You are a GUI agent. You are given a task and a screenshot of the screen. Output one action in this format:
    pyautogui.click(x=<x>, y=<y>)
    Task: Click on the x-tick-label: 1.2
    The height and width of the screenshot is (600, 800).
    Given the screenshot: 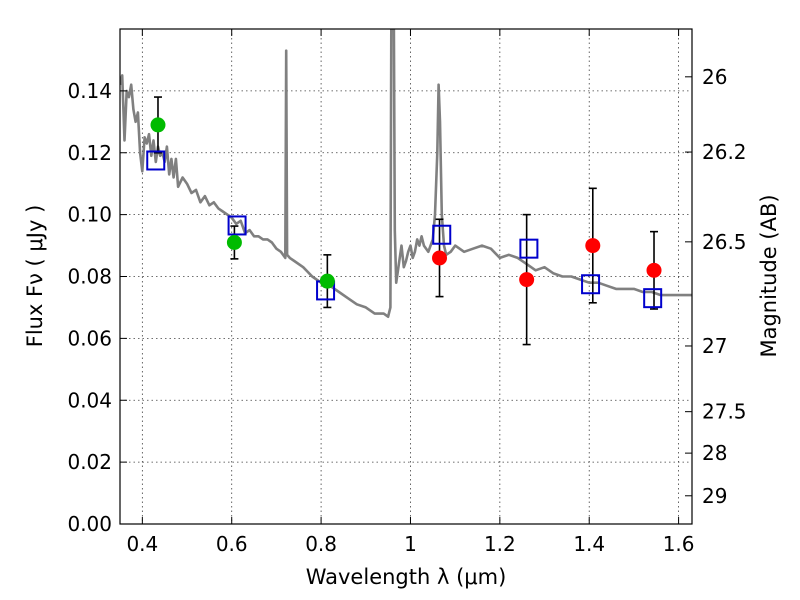 What is the action you would take?
    pyautogui.click(x=500, y=544)
    